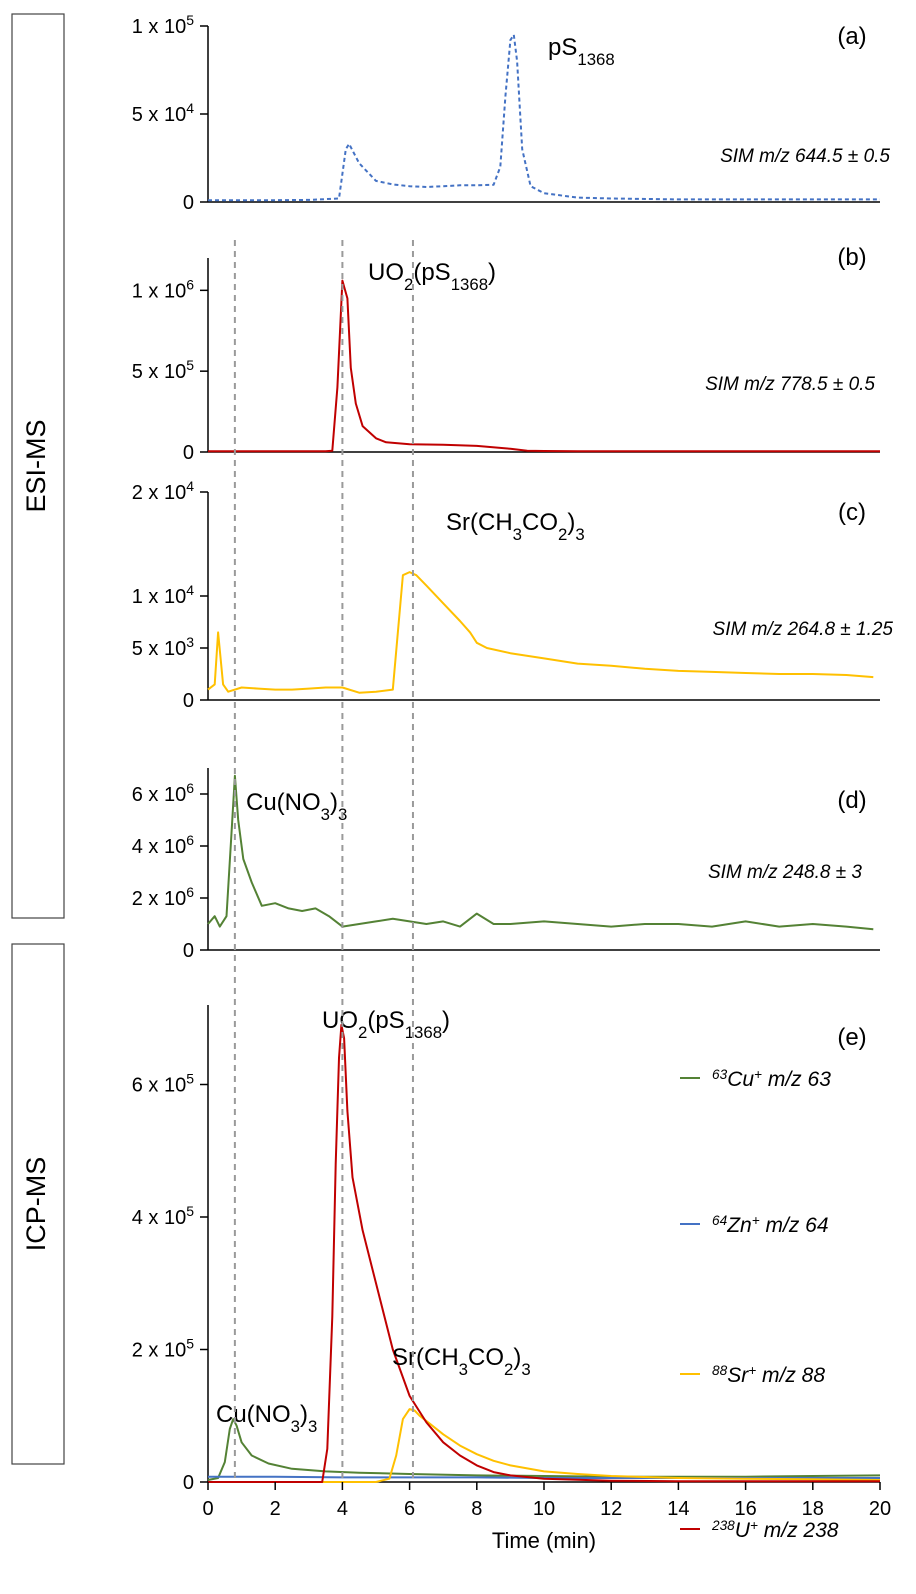  I want to click on panel-e-series-line, so click(544, 1445).